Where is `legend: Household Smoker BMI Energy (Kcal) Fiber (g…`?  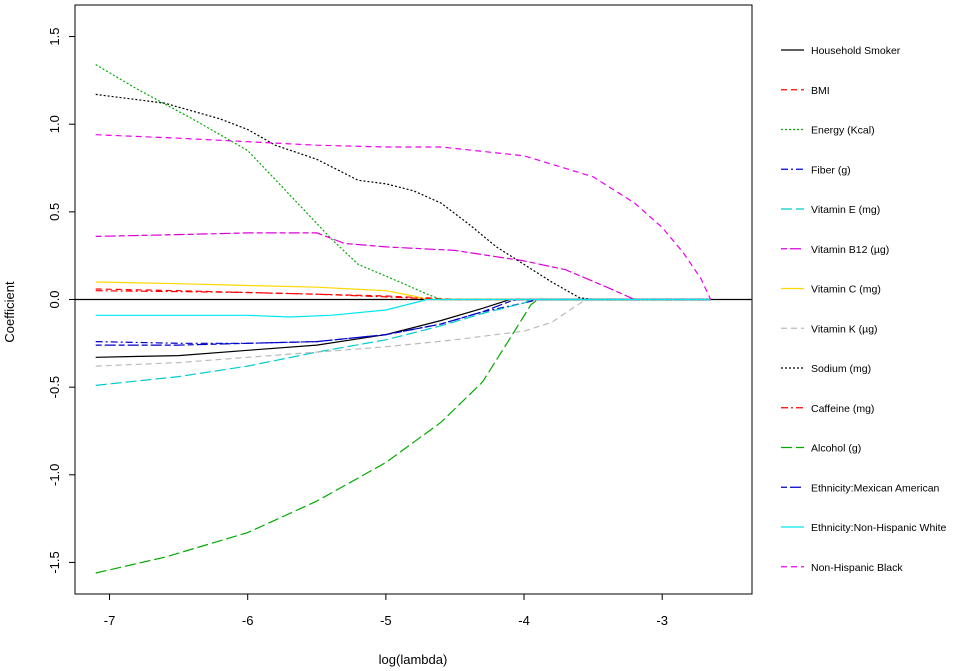 legend: Household Smoker BMI Energy (Kcal) Fiber (g… is located at coordinates (864, 309).